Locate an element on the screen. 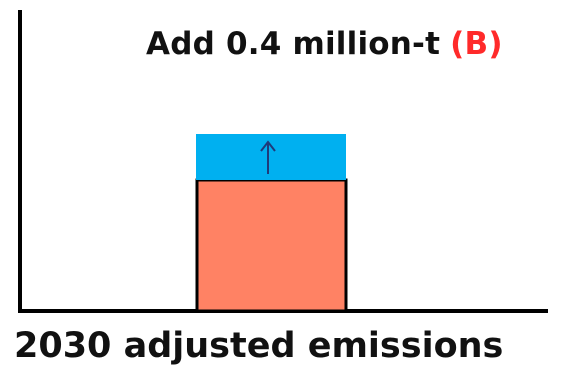 Image resolution: width=561 pixels, height=375 pixels. arrow-up-icon is located at coordinates (268, 157).